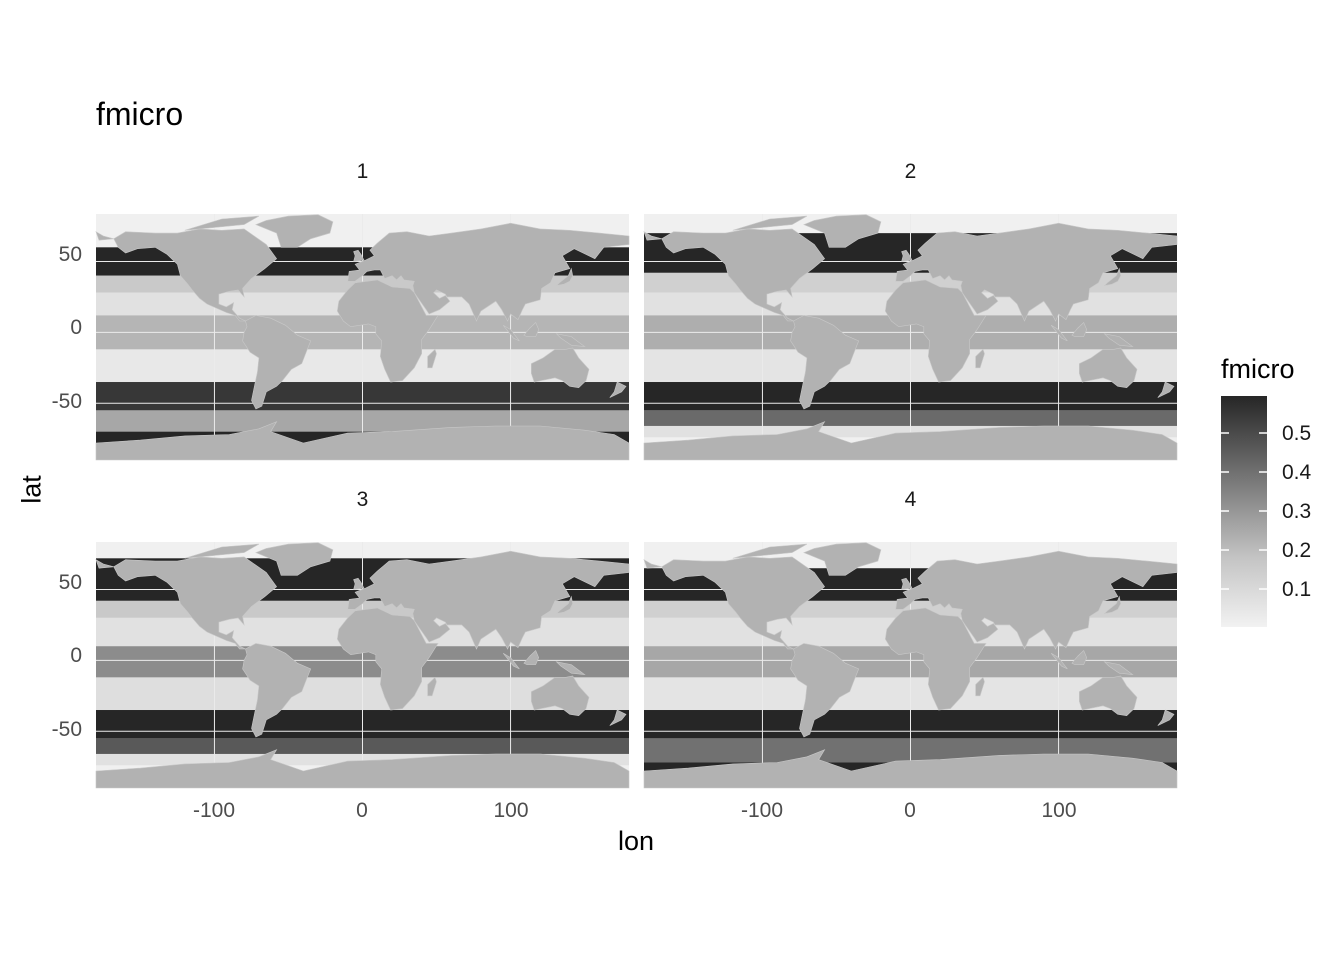 This screenshot has height=960, width=1344. I want to click on y-tick-bottom-50: 50, so click(70, 582).